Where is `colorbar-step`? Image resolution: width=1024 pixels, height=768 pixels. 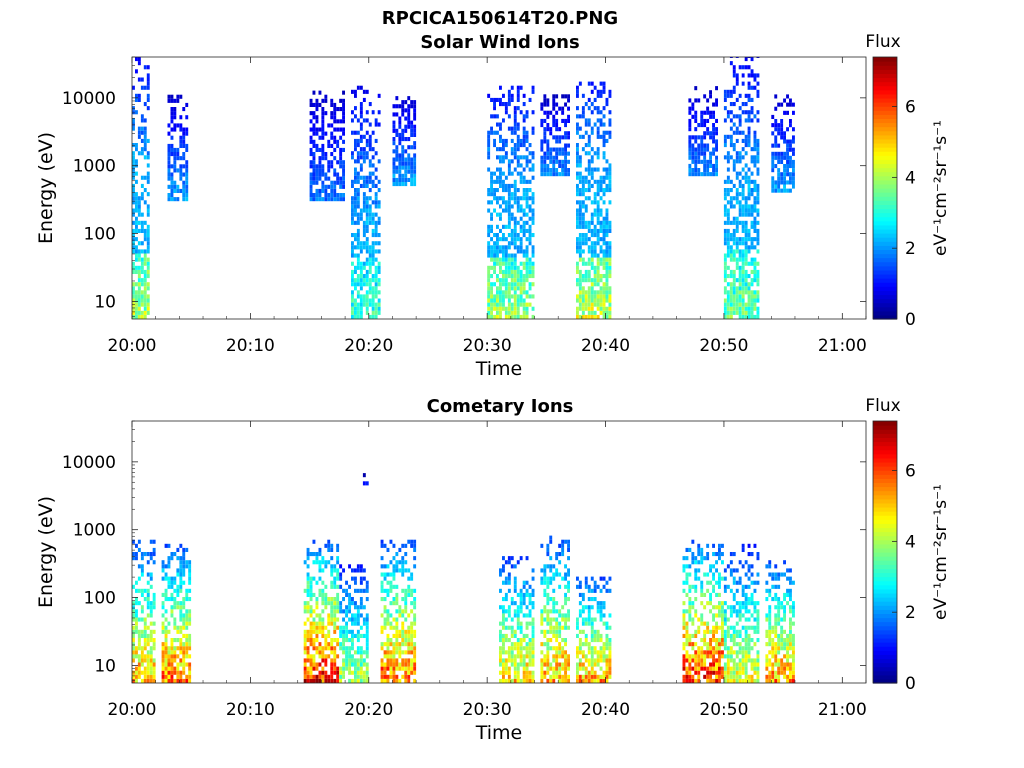 colorbar-step is located at coordinates (885, 198).